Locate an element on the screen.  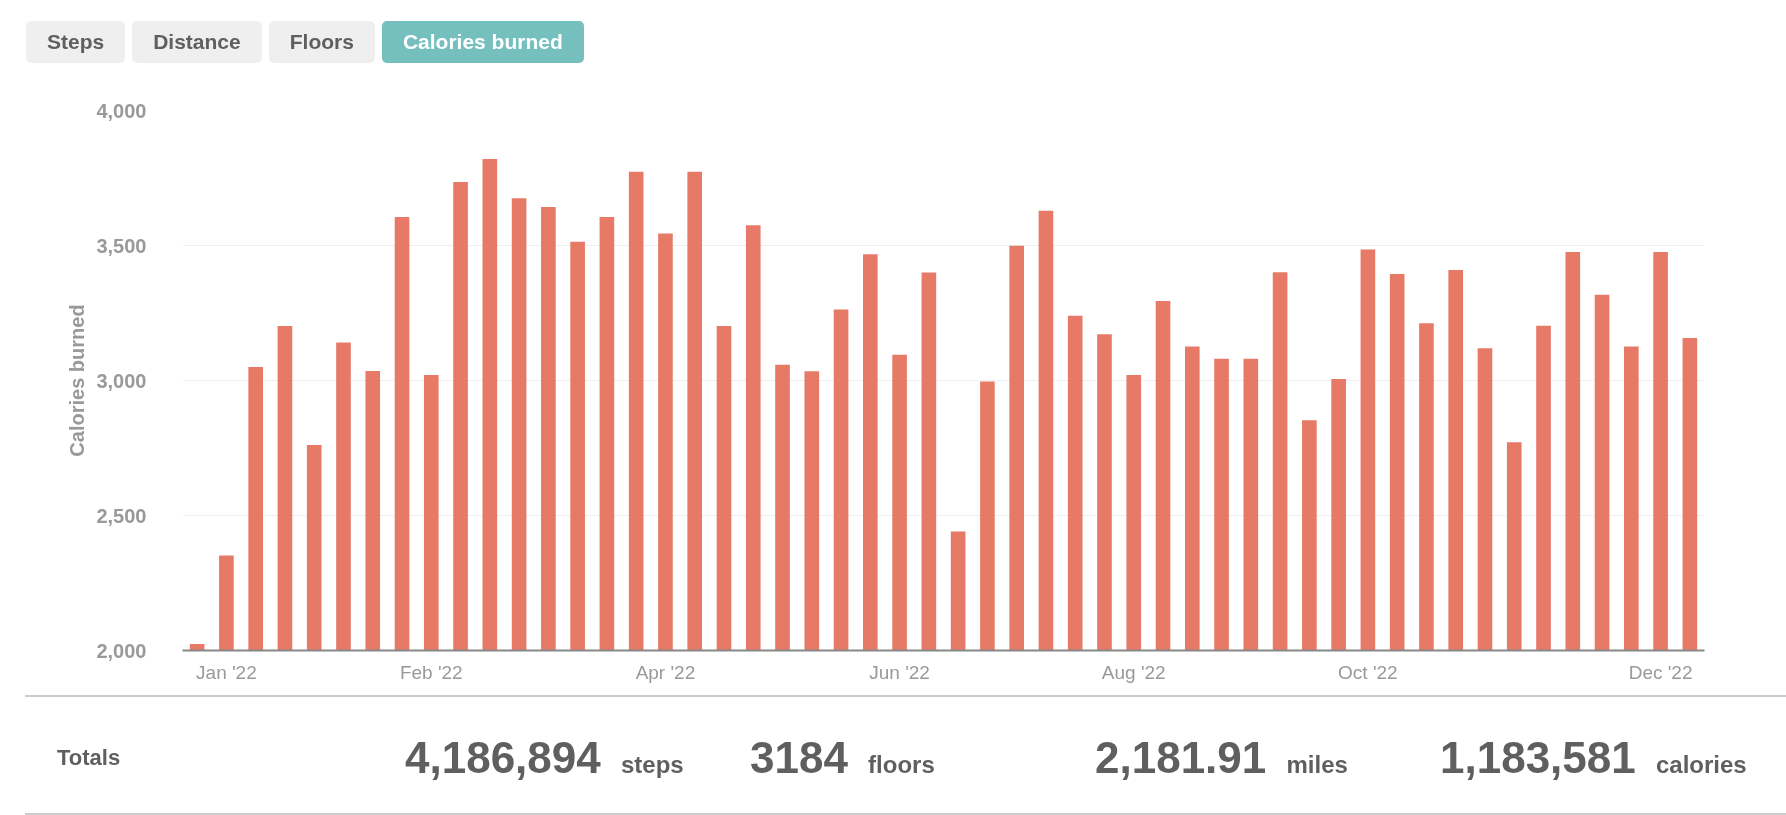
y-axis-title: Calories burned is located at coordinates (77, 380).